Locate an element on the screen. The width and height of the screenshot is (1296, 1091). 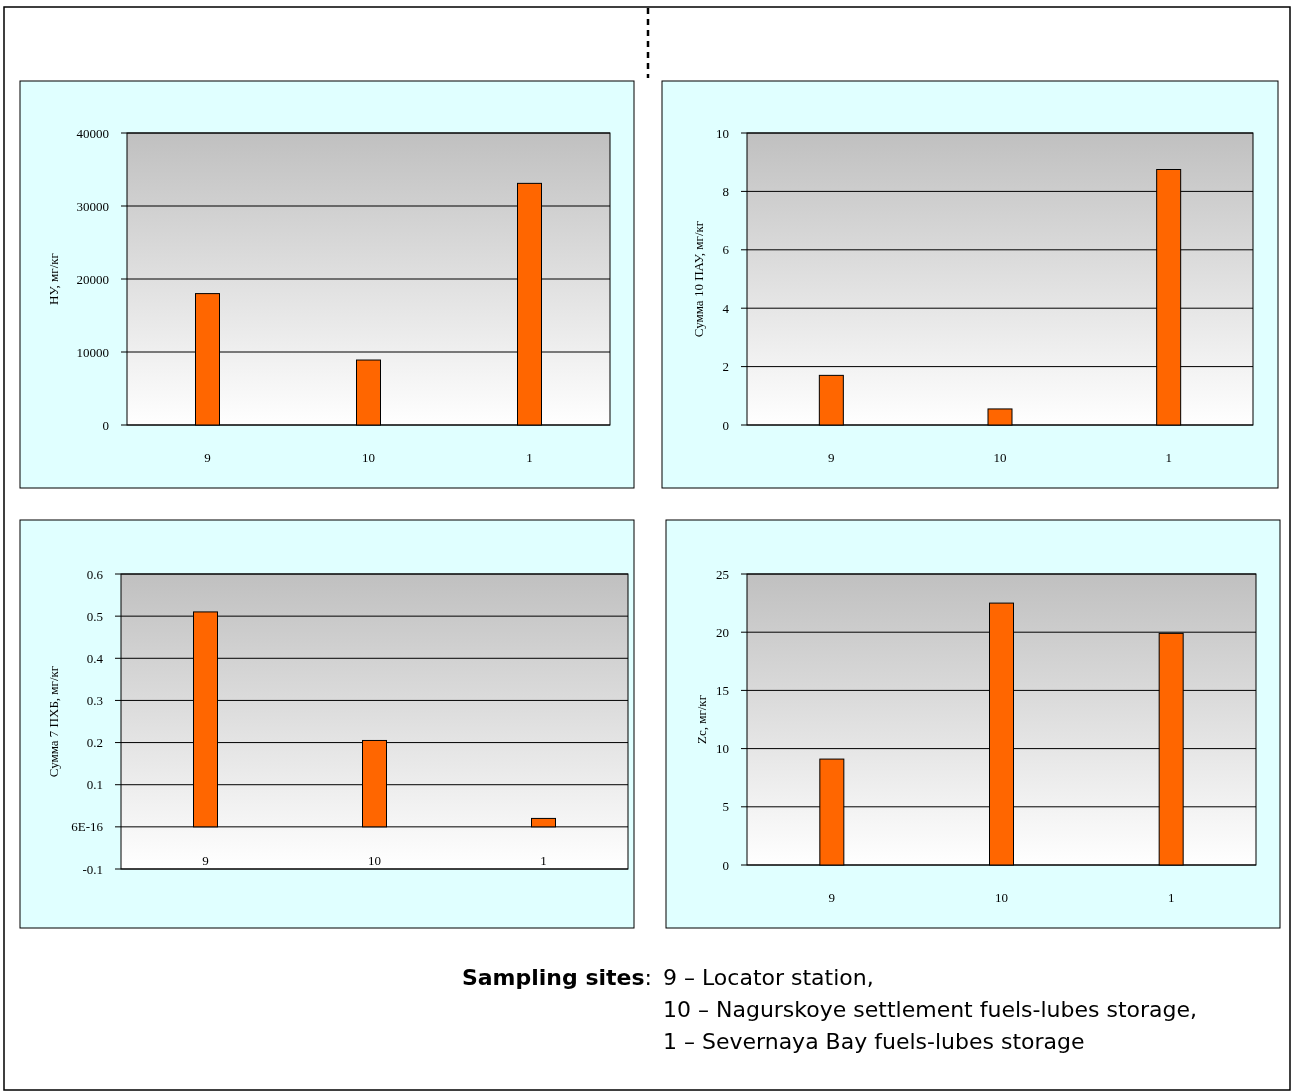
y-axis-title: НУ, мг/кг is located at coordinates (53, 279).